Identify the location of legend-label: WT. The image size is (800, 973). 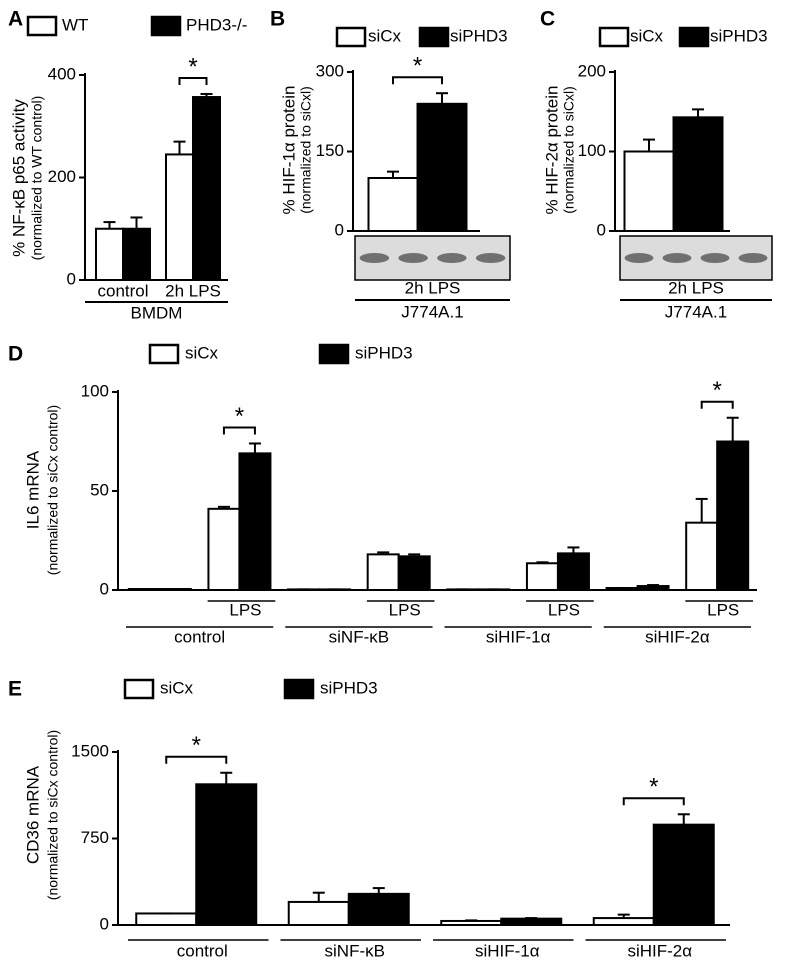
(75, 24).